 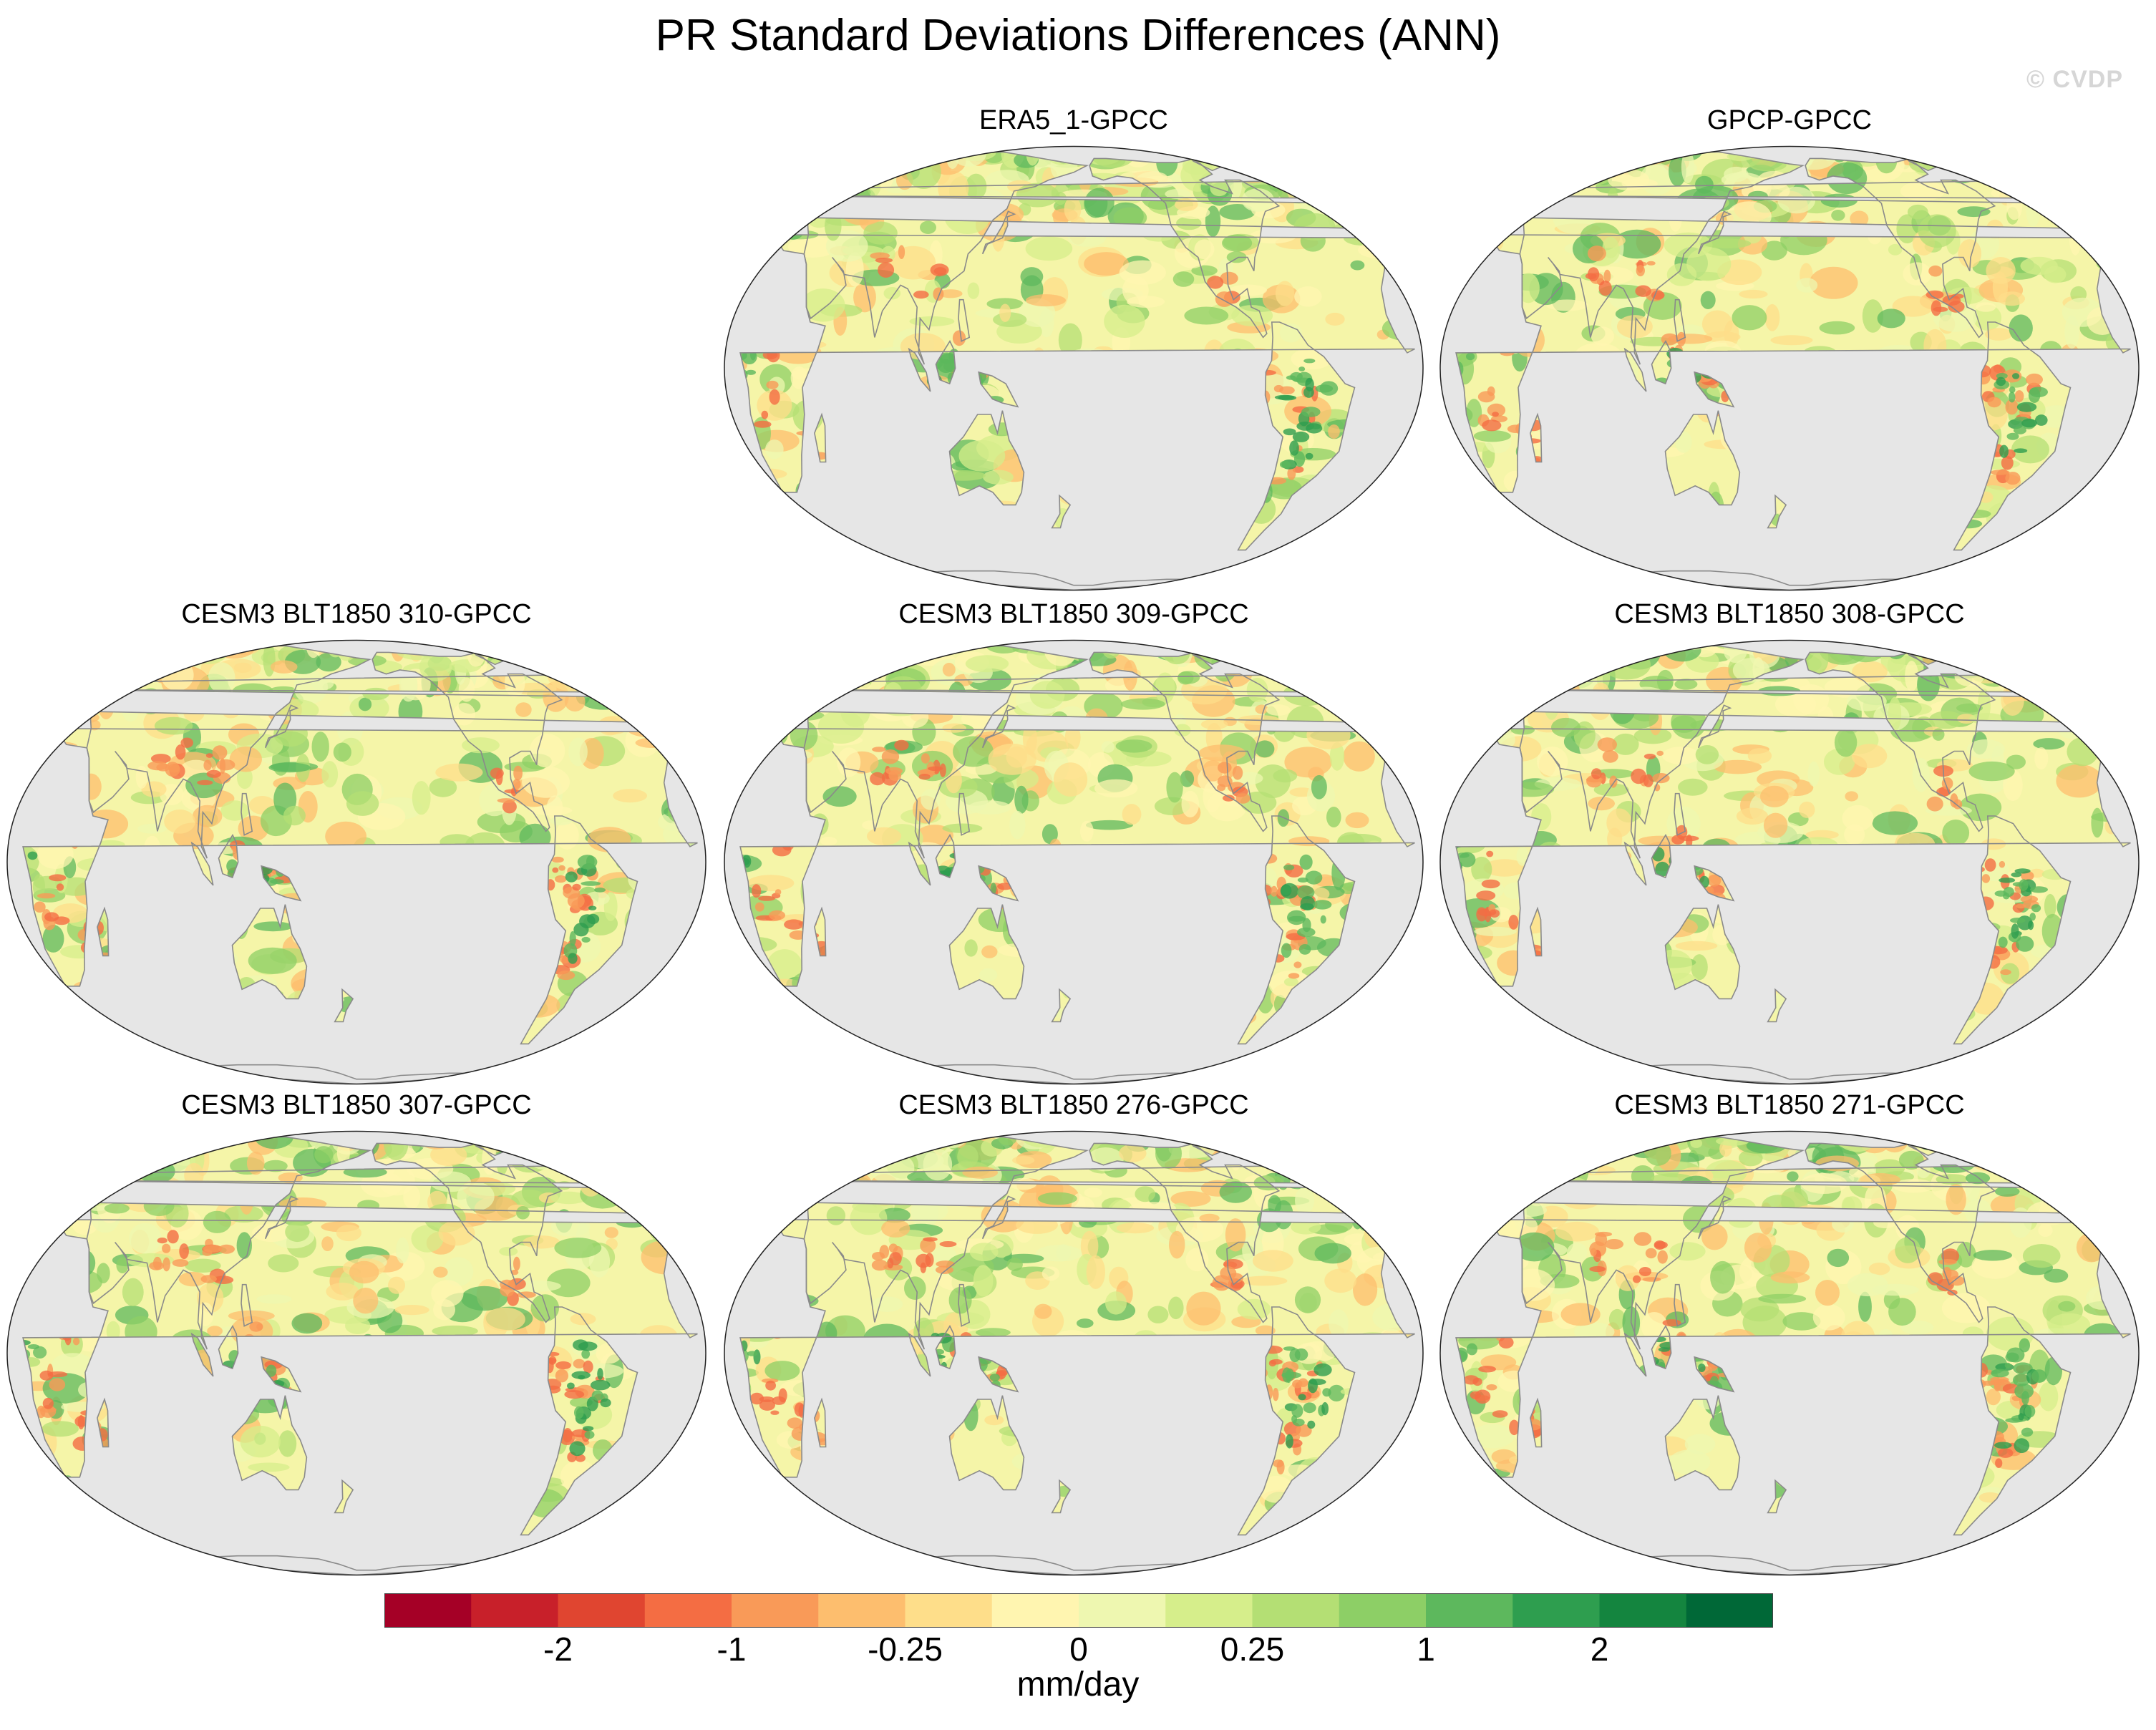 I want to click on colorbar, so click(x=1078, y=1610).